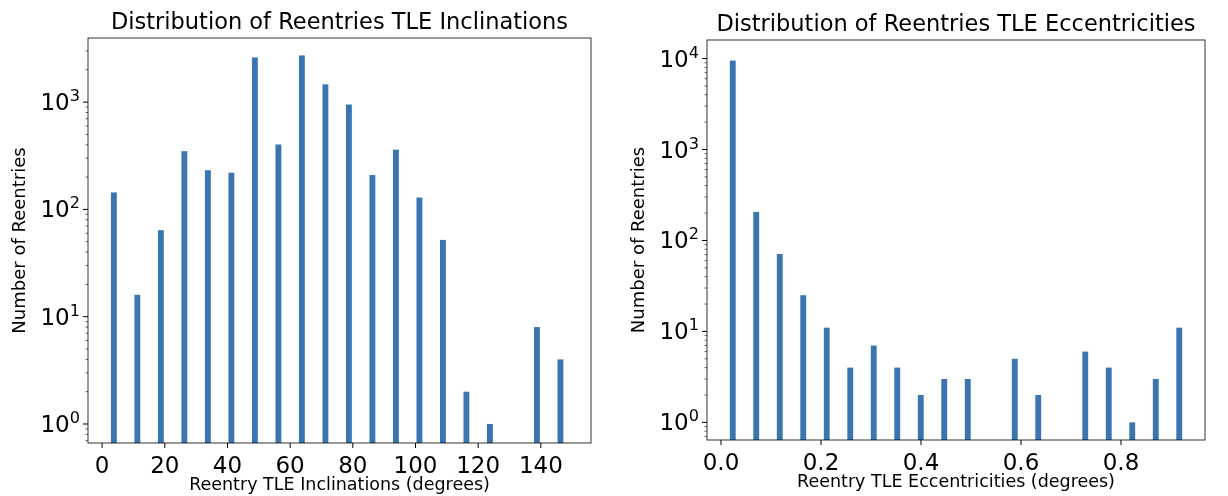 The image size is (1228, 496). Describe the element at coordinates (956, 23) in the screenshot. I see `chart-title: Distribution of Reentries TLE Eccentricities` at that location.